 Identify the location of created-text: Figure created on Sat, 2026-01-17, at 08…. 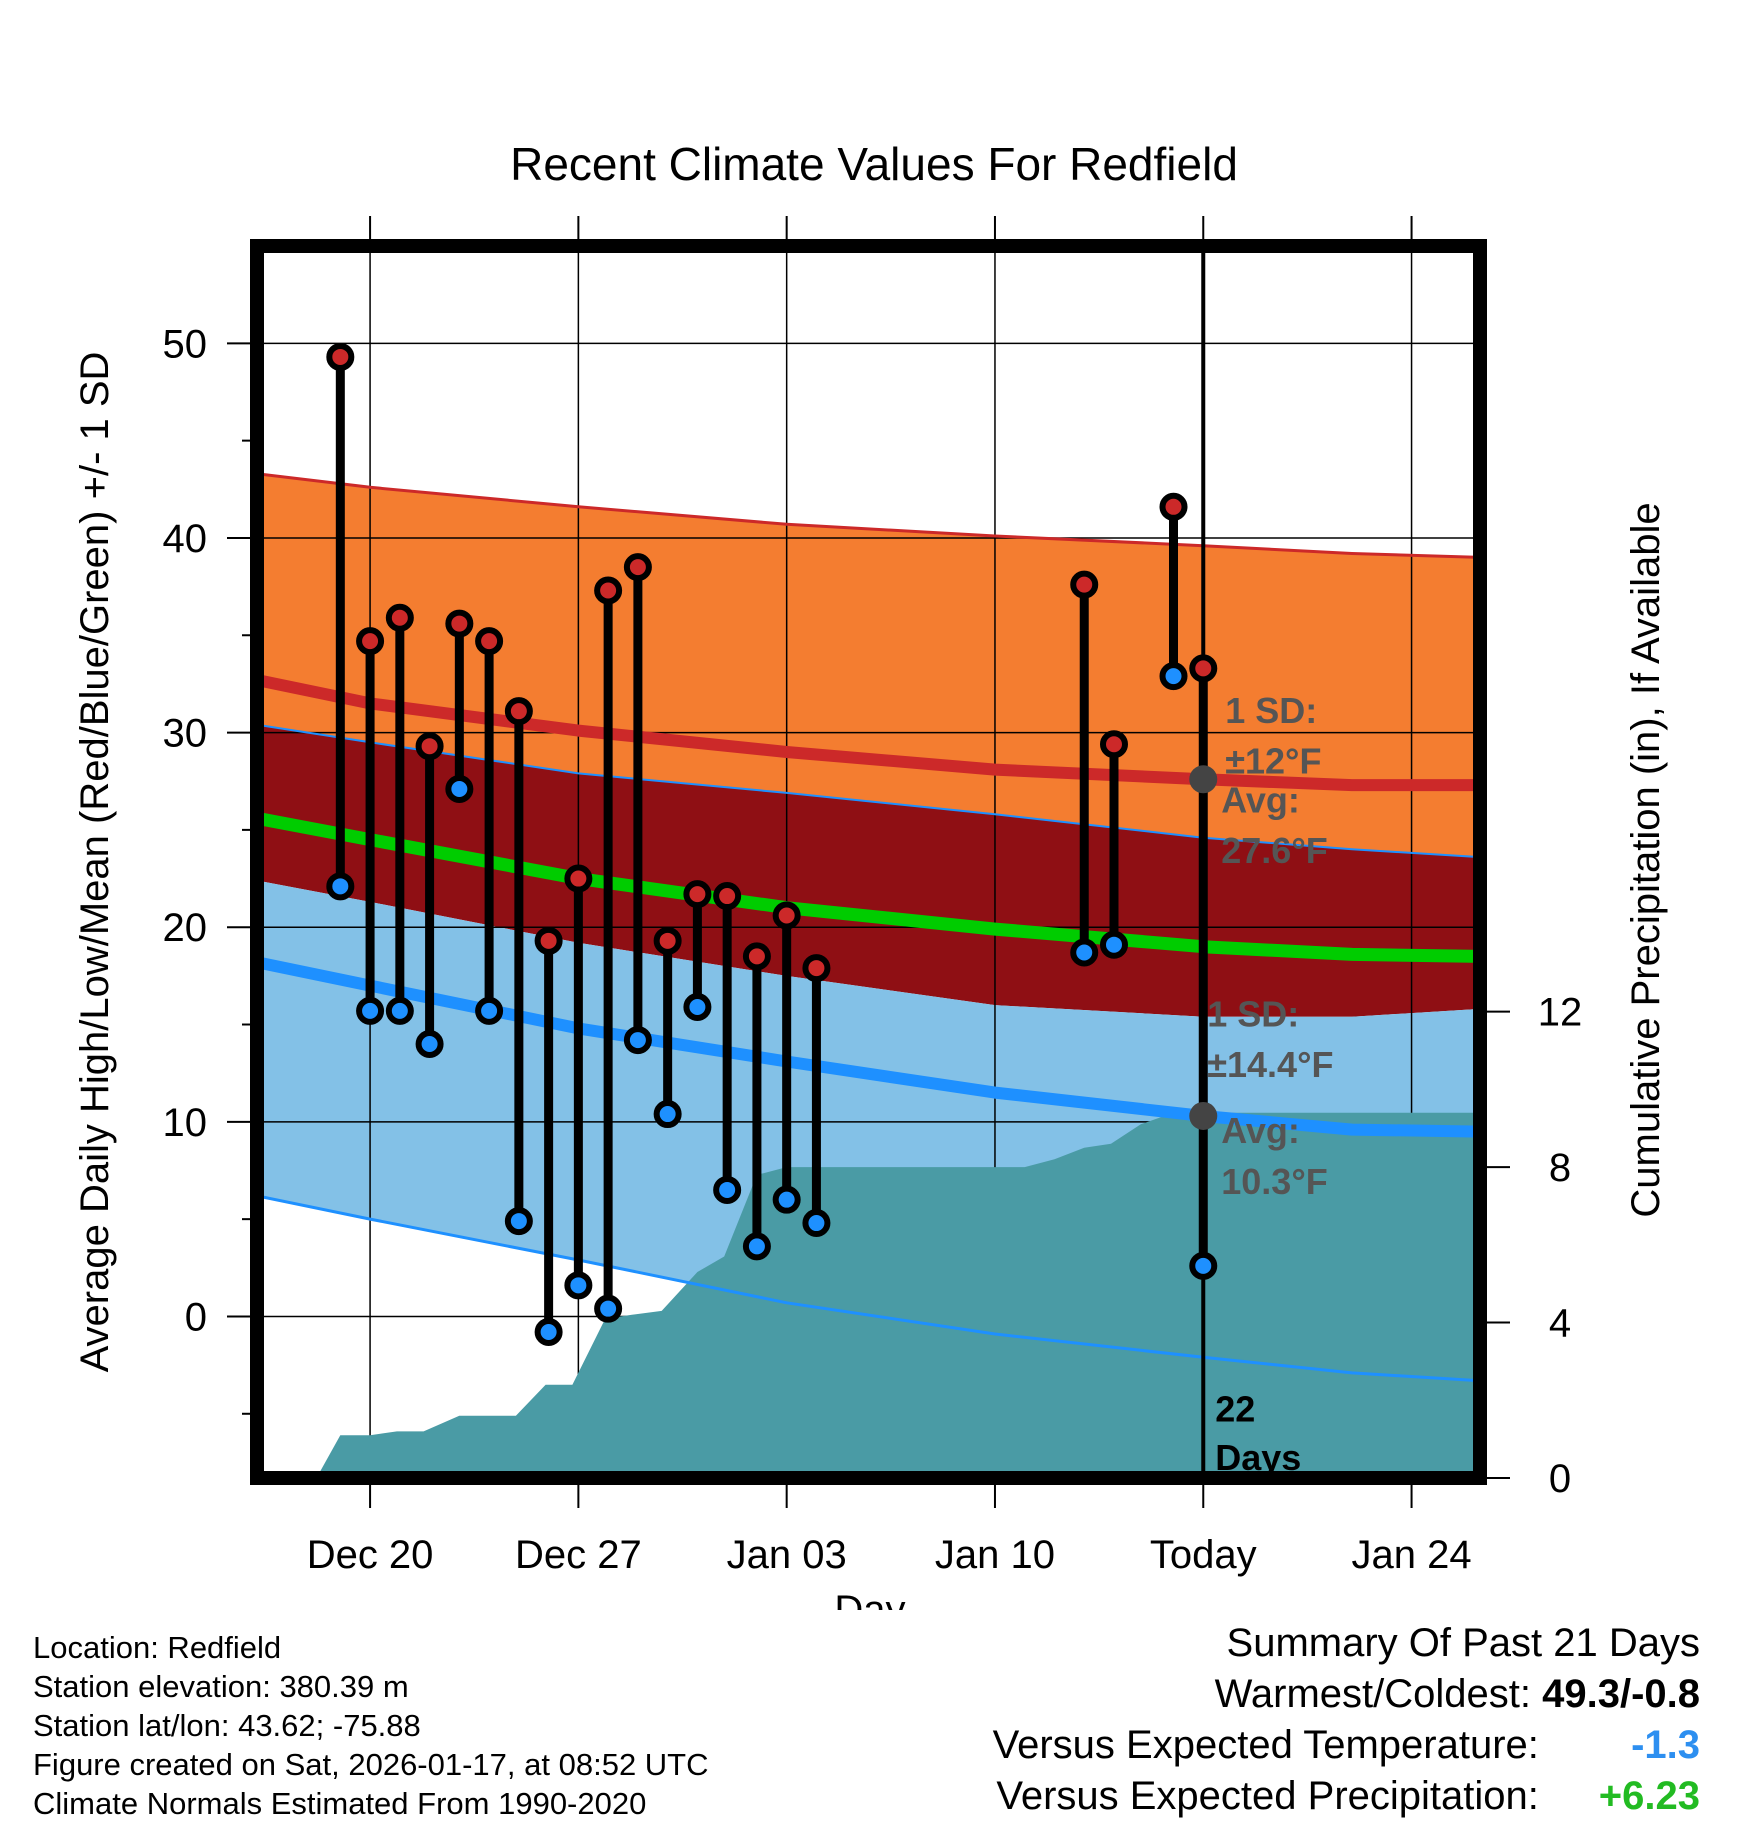
(371, 1764).